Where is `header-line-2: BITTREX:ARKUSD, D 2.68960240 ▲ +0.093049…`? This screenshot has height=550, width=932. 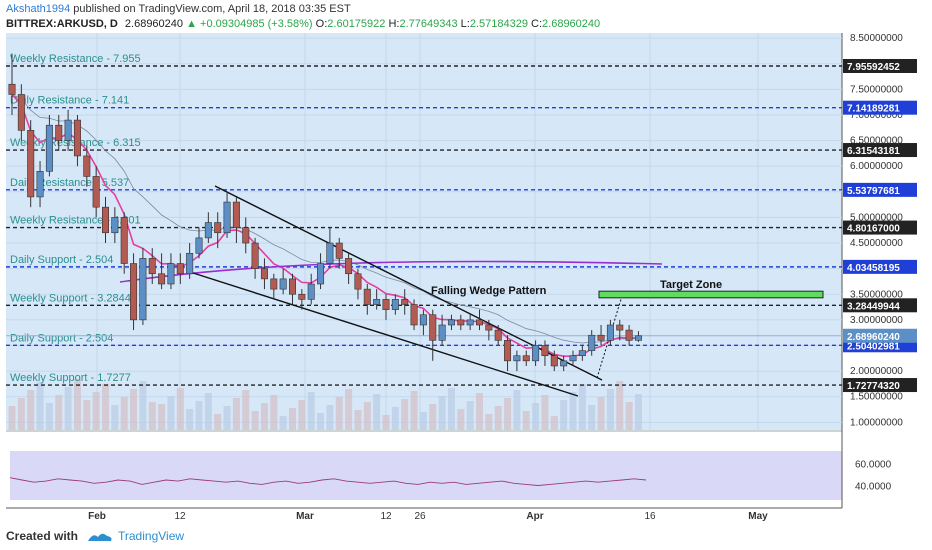
header-line-2: BITTREX:ARKUSD, D 2.68960240 ▲ +0.093049… is located at coordinates (303, 24).